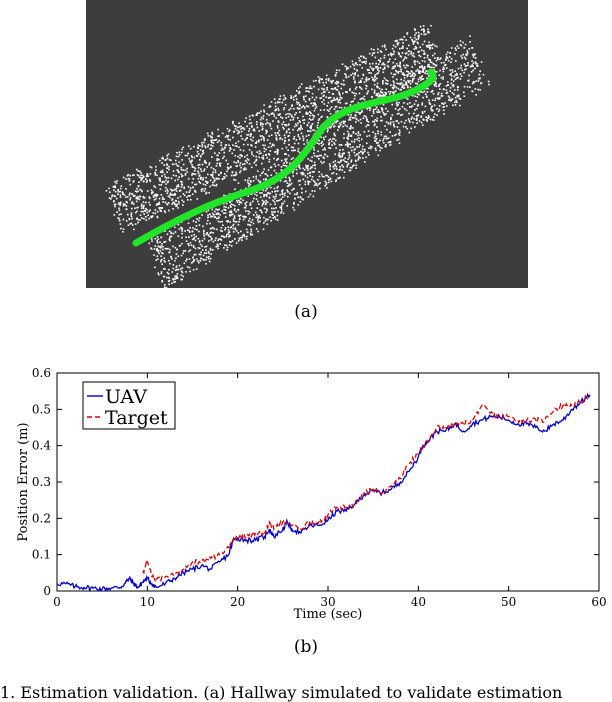 The height and width of the screenshot is (702, 612). Describe the element at coordinates (396, 134) in the screenshot. I see `cloud-point-1983` at that location.